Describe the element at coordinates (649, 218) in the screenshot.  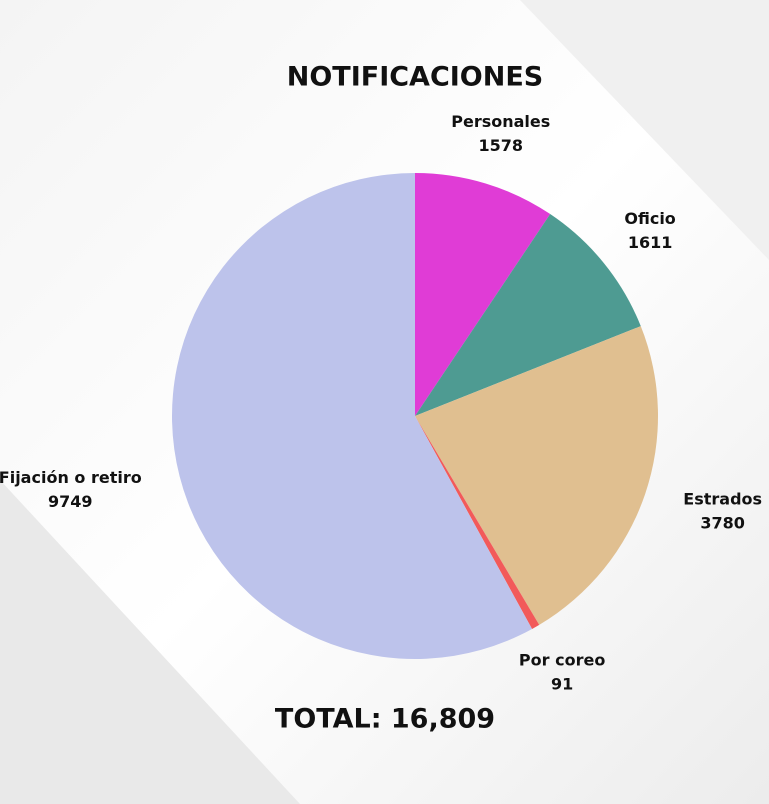
I see `slice-label: Oficio` at that location.